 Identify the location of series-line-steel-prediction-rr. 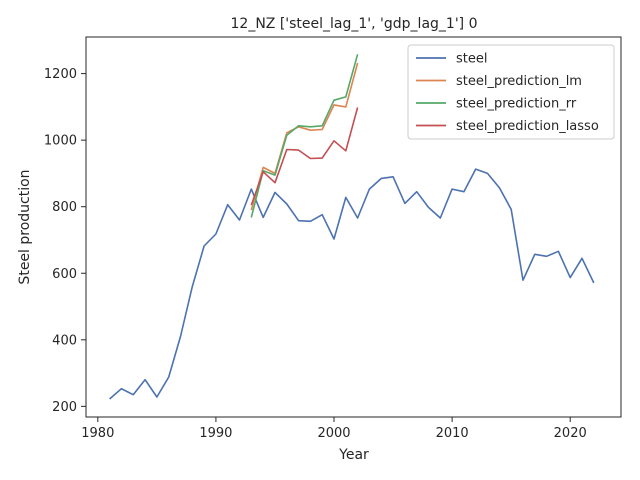
(304, 136).